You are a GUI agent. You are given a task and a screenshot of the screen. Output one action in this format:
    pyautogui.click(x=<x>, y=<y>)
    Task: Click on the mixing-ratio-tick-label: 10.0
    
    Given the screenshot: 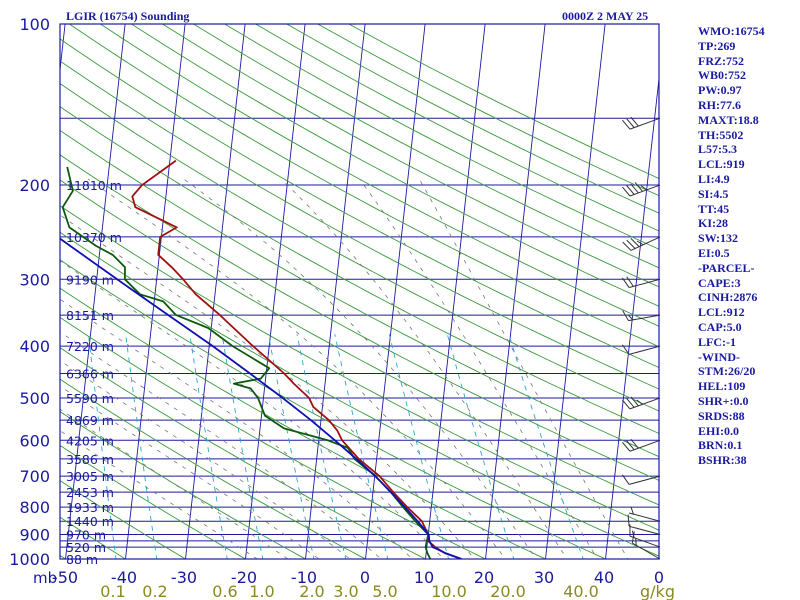 What is the action you would take?
    pyautogui.click(x=449, y=591)
    